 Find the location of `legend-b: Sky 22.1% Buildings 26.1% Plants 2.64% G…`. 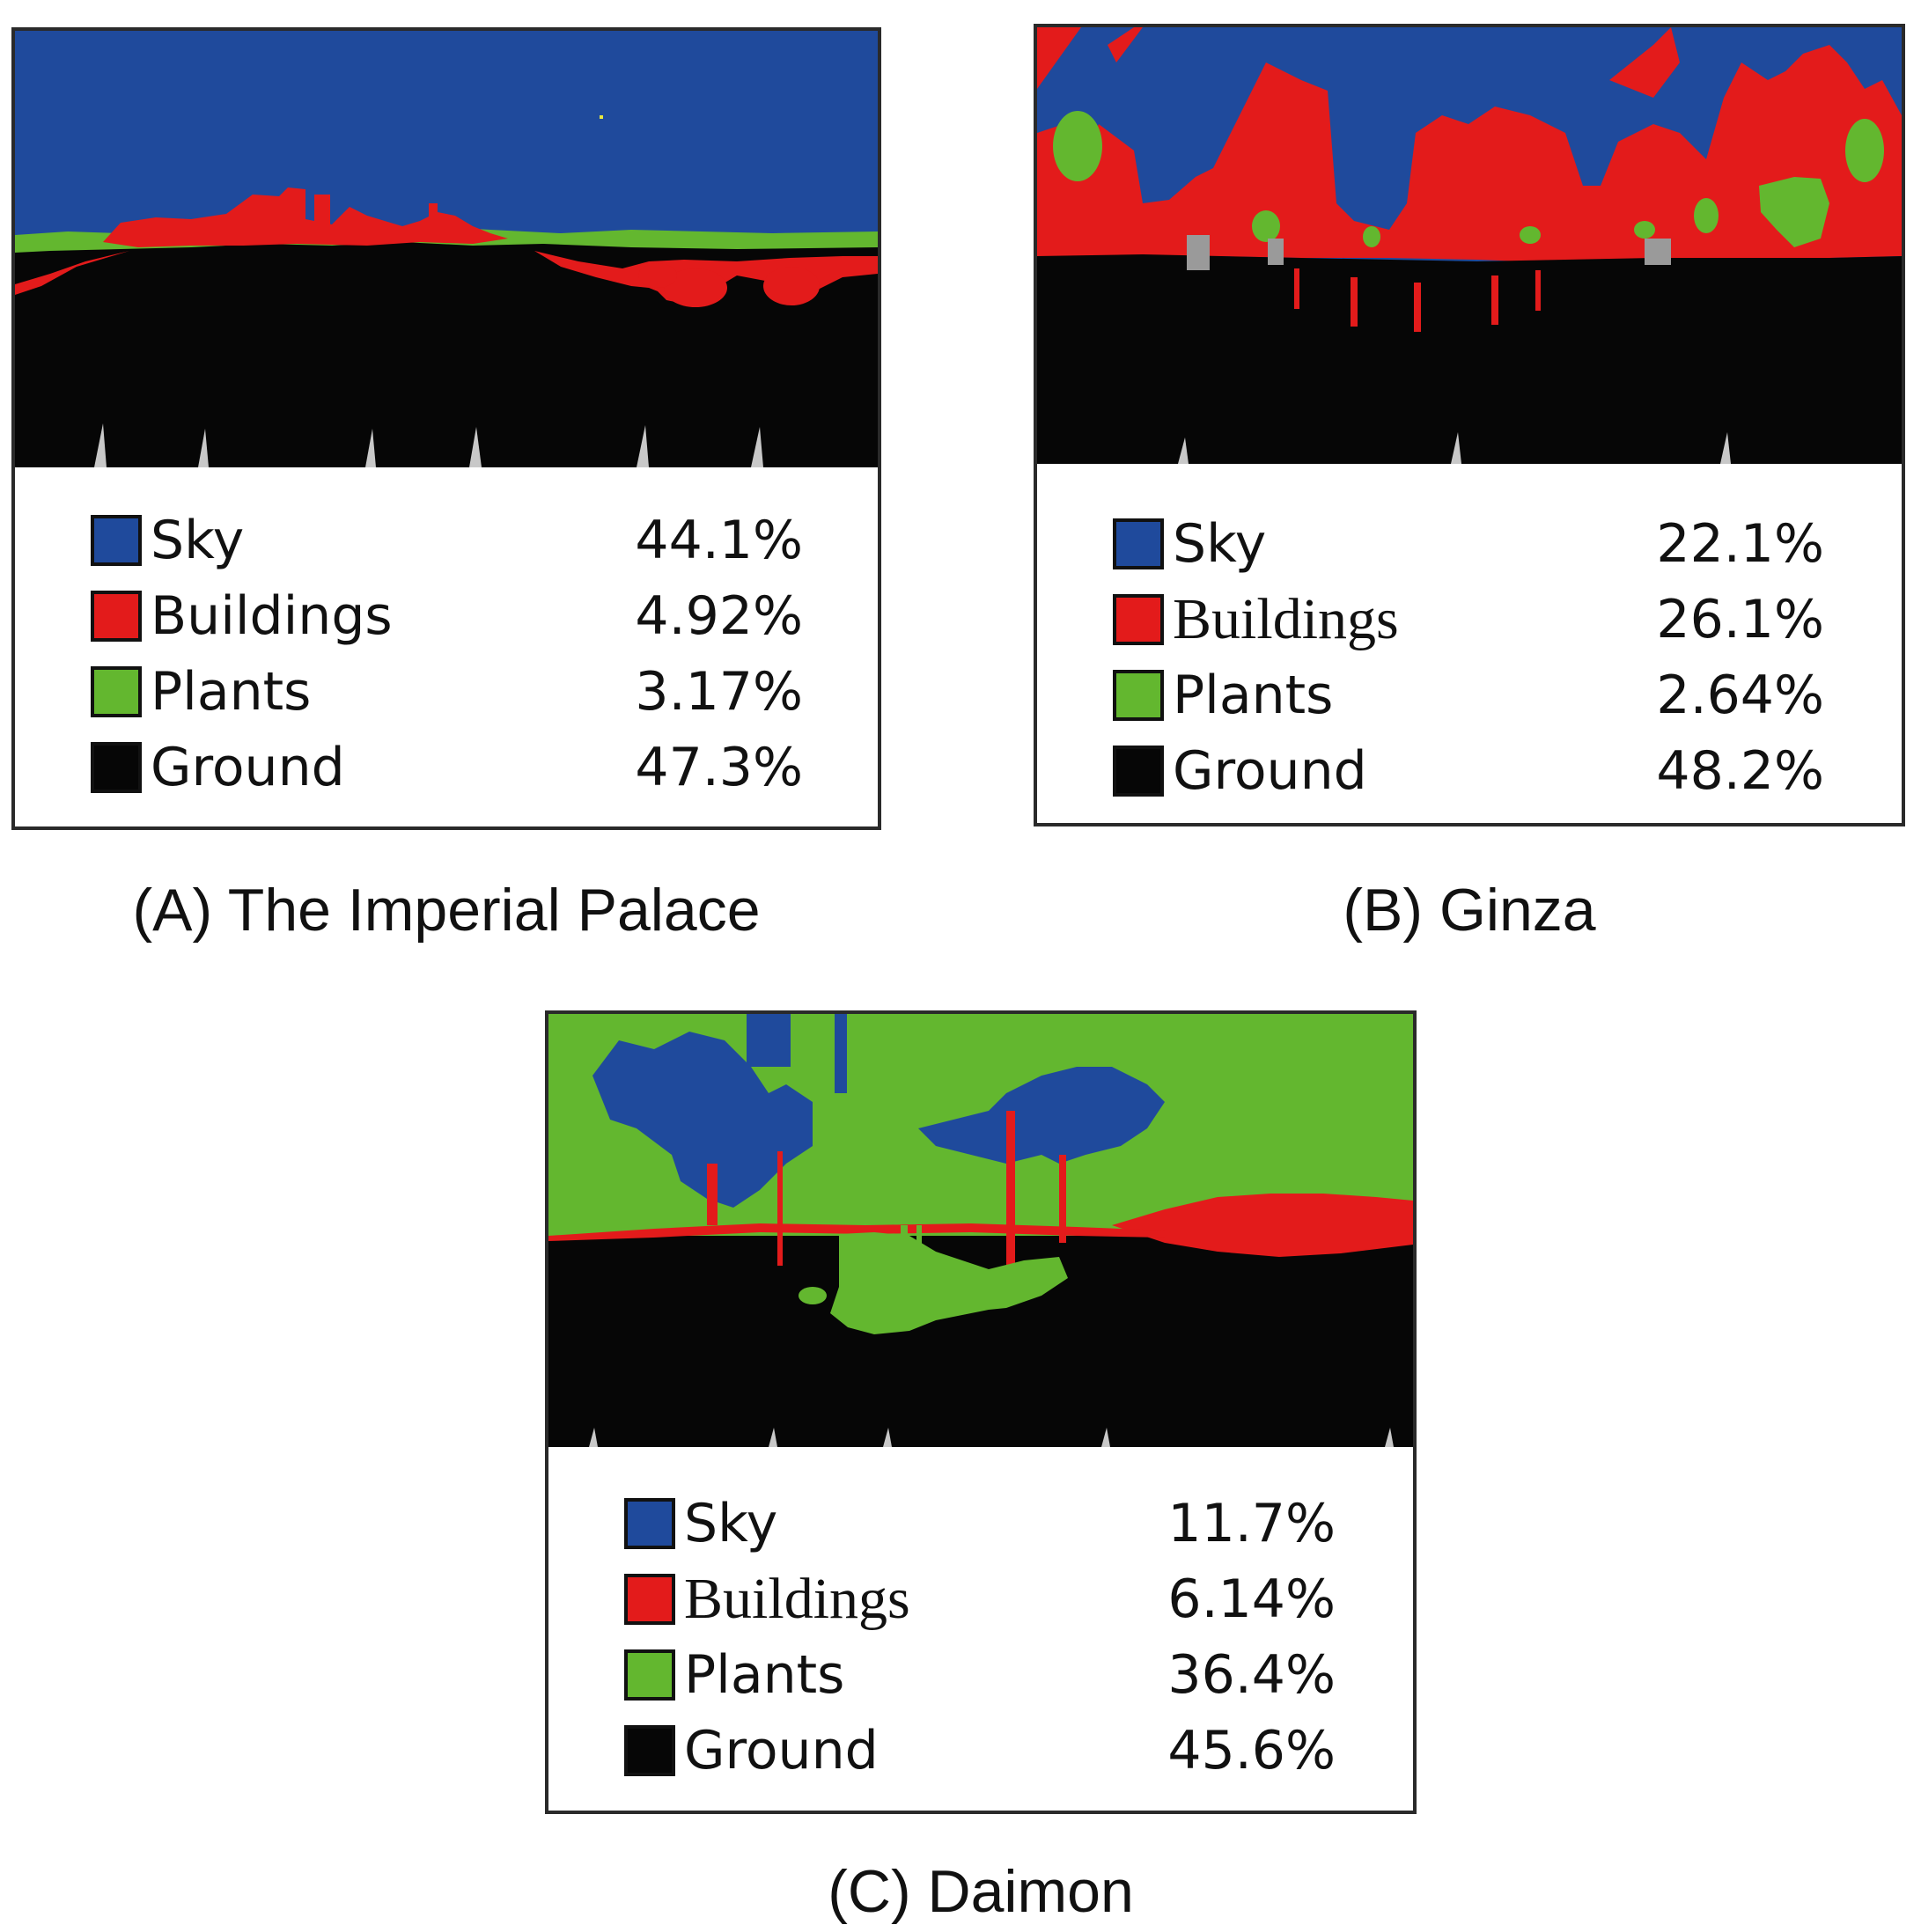

legend-b: Sky 22.1% Buildings 26.1% Plants 2.64% G… is located at coordinates (1470, 643).